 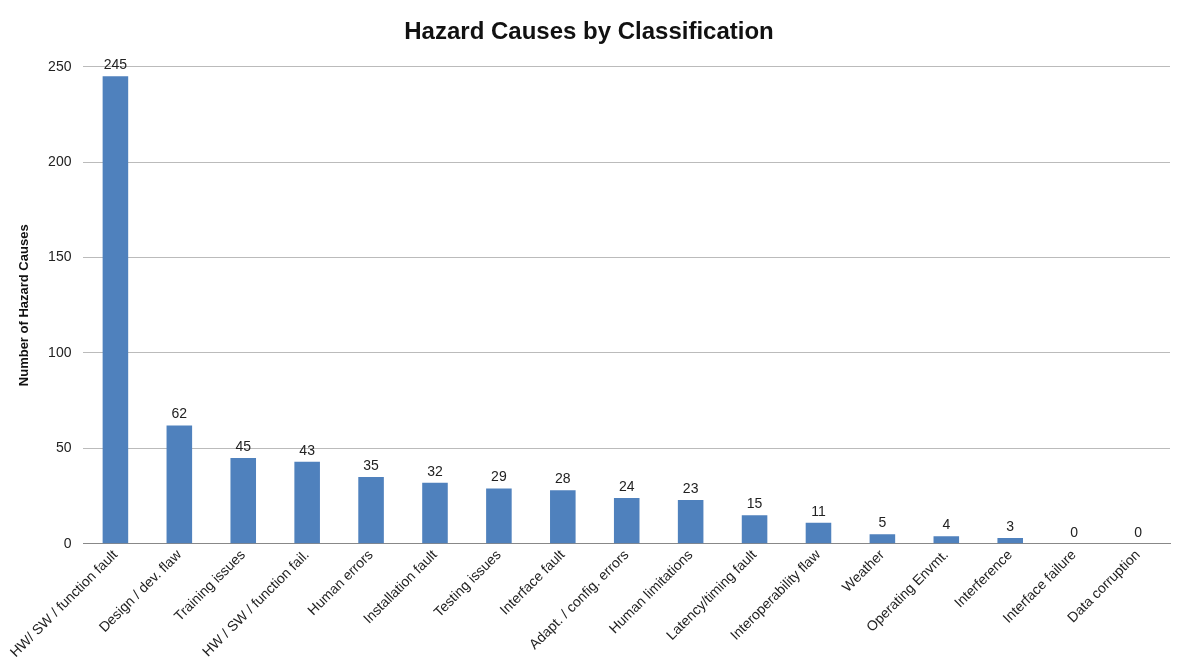 What do you see at coordinates (63, 447) in the screenshot?
I see `y-tick-label: 50` at bounding box center [63, 447].